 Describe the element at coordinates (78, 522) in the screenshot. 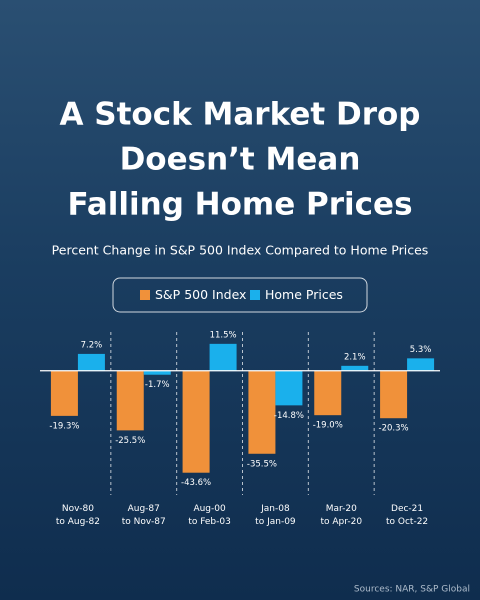

I see `x-tick-line: to Aug-82` at that location.